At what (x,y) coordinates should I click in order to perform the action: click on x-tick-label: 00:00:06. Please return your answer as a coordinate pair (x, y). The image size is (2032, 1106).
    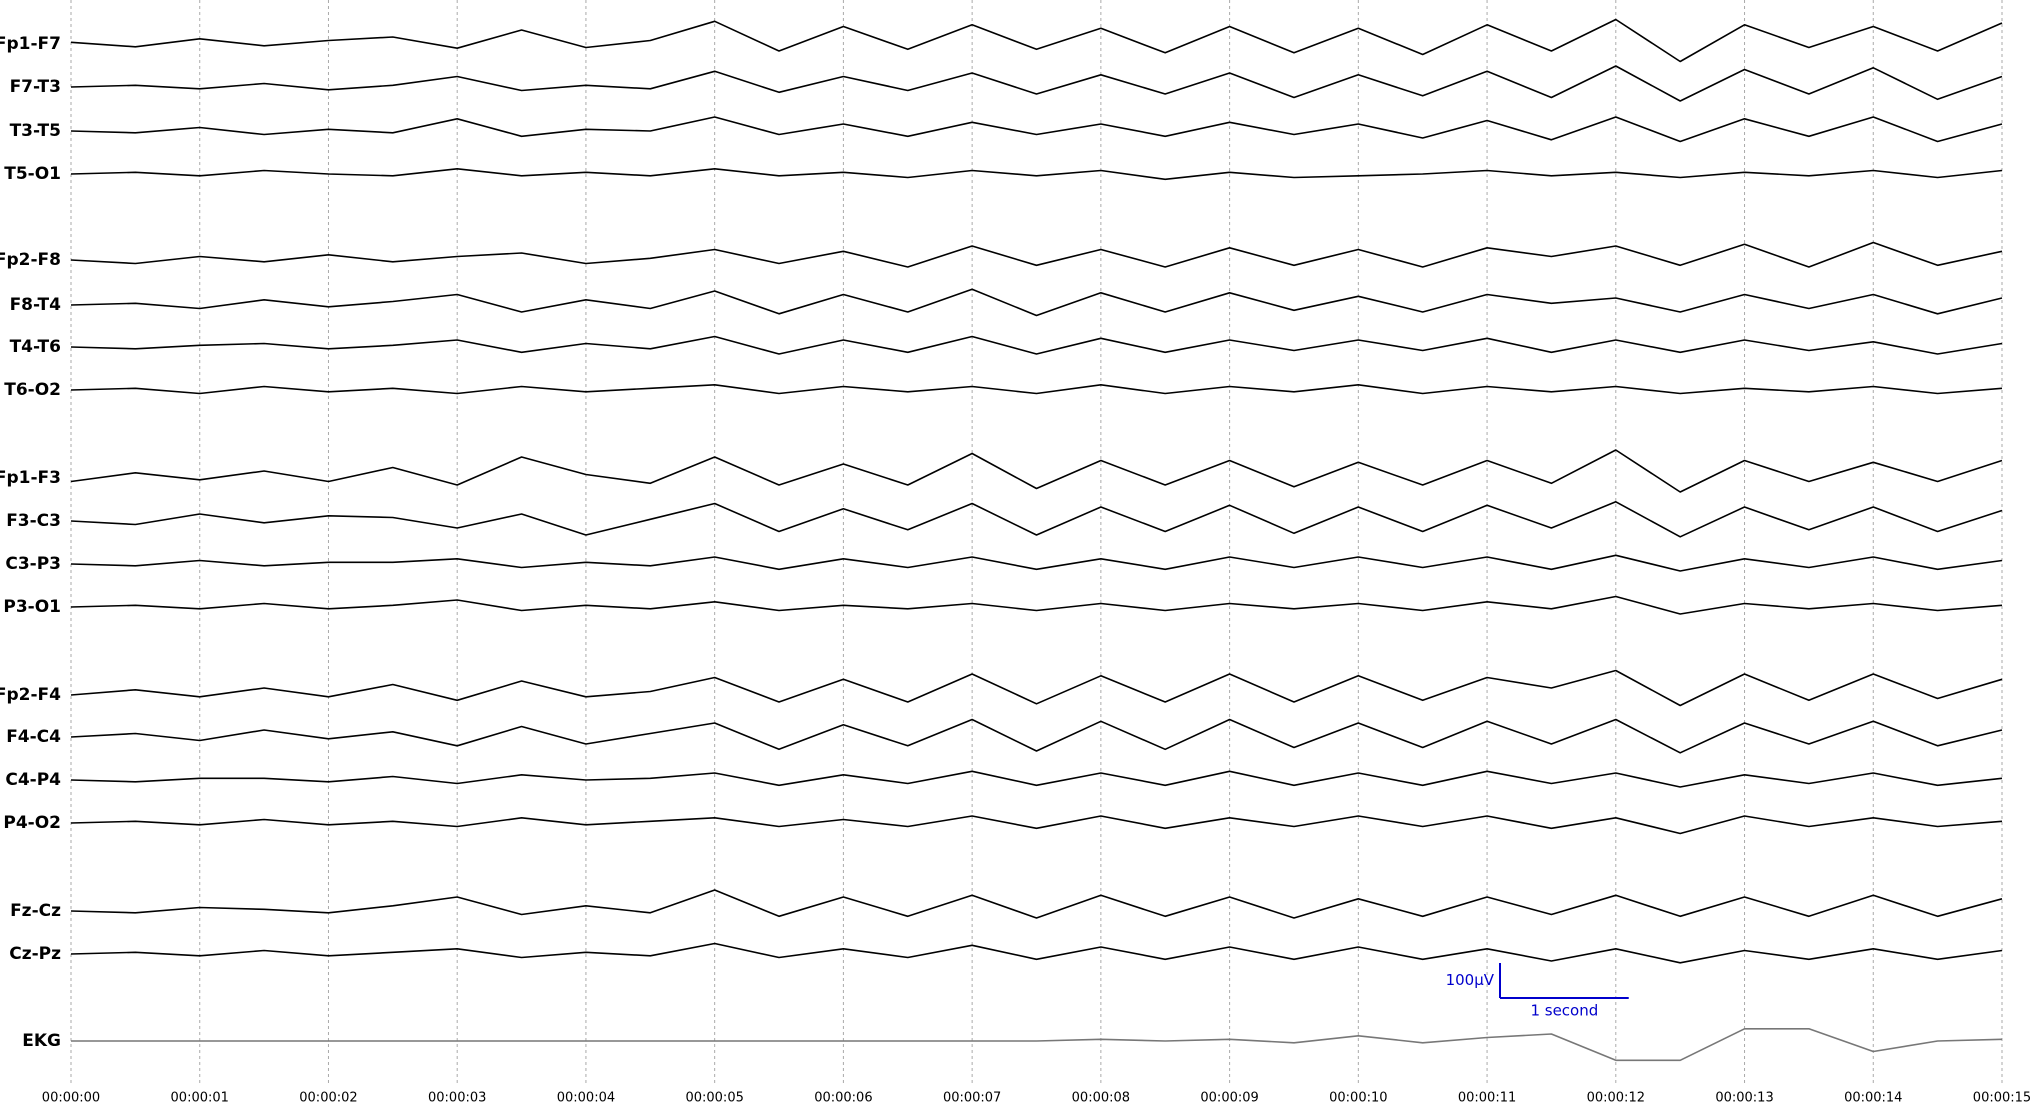
    Looking at the image, I should click on (843, 1098).